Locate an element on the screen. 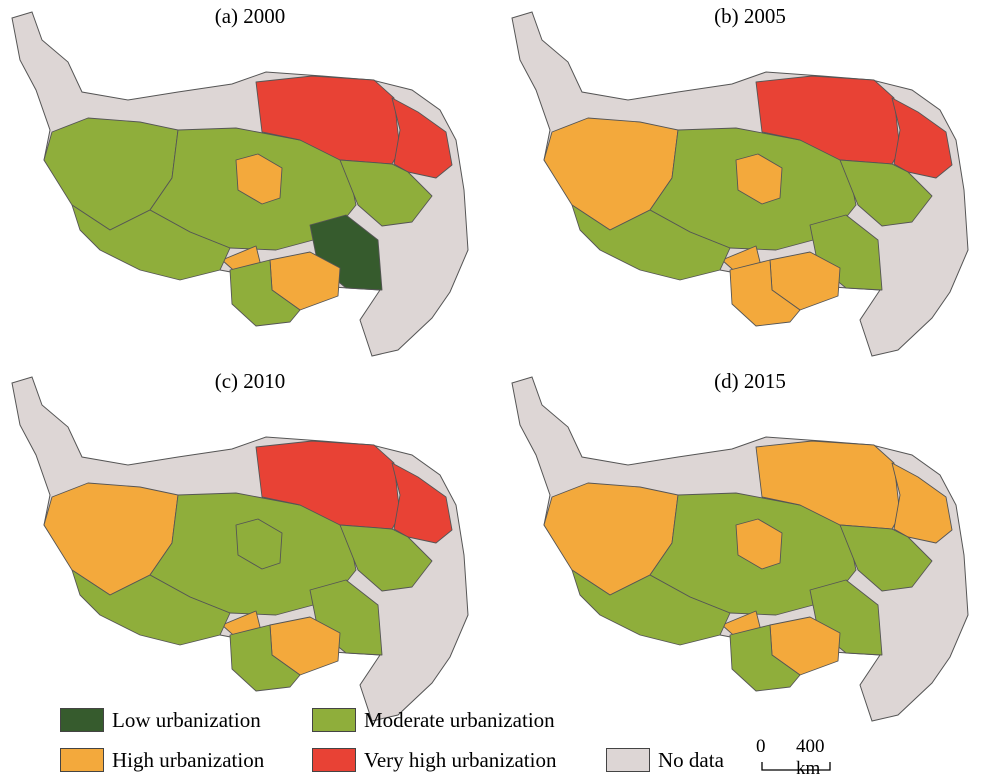  scale-label-distance: 400 km is located at coordinates (810, 757).